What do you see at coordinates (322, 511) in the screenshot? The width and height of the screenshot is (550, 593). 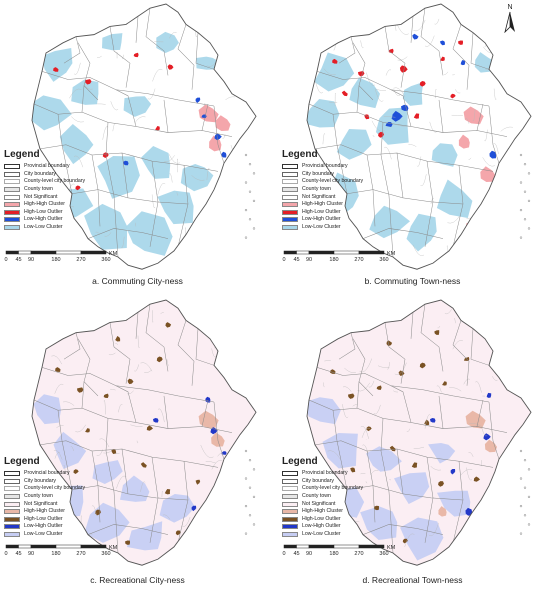 I see `legend-label: High-High Cluster` at bounding box center [322, 511].